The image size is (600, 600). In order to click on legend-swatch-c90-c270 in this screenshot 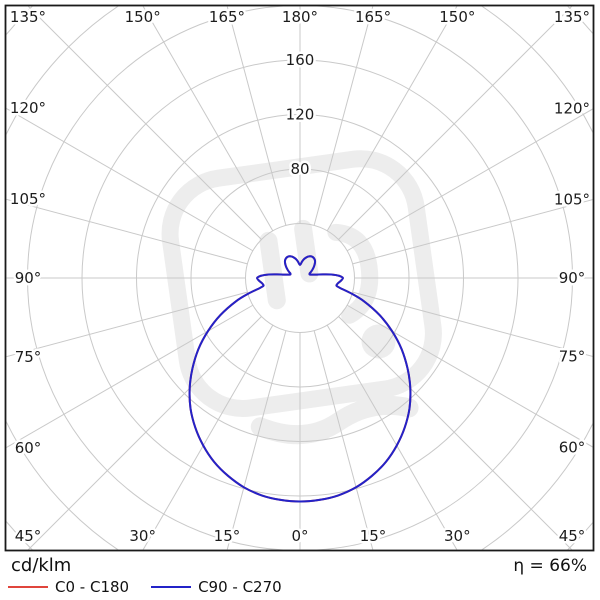, I will do `click(171, 587)`.